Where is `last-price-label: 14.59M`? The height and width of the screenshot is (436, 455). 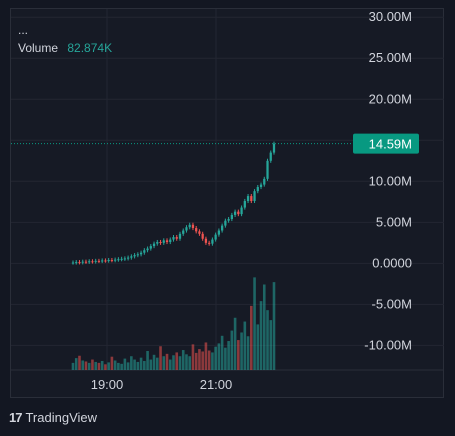 last-price-label: 14.59M is located at coordinates (390, 144).